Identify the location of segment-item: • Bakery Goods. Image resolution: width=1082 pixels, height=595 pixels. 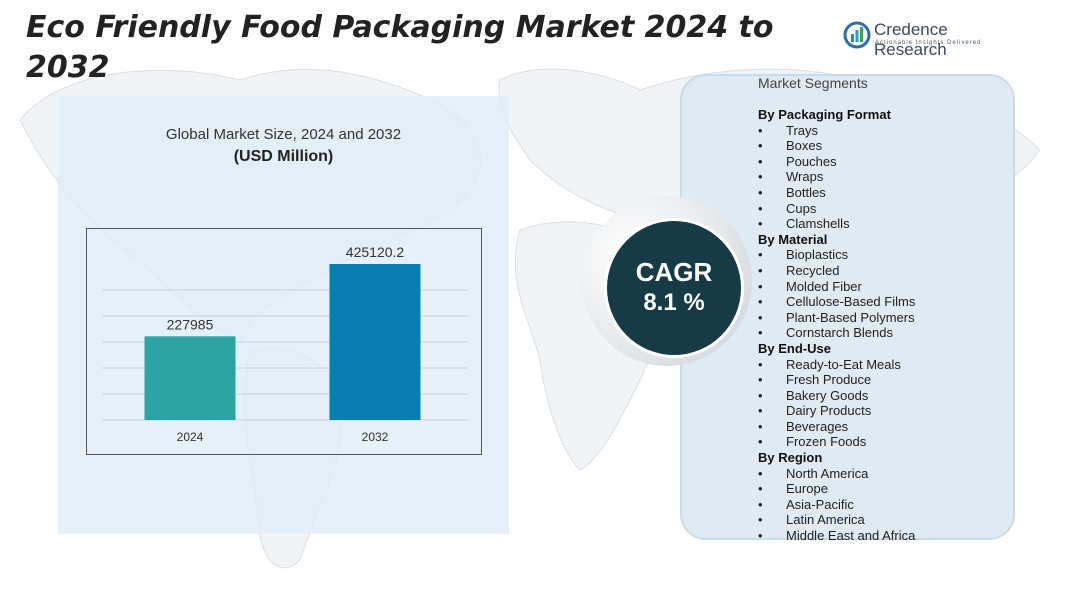
(883, 396).